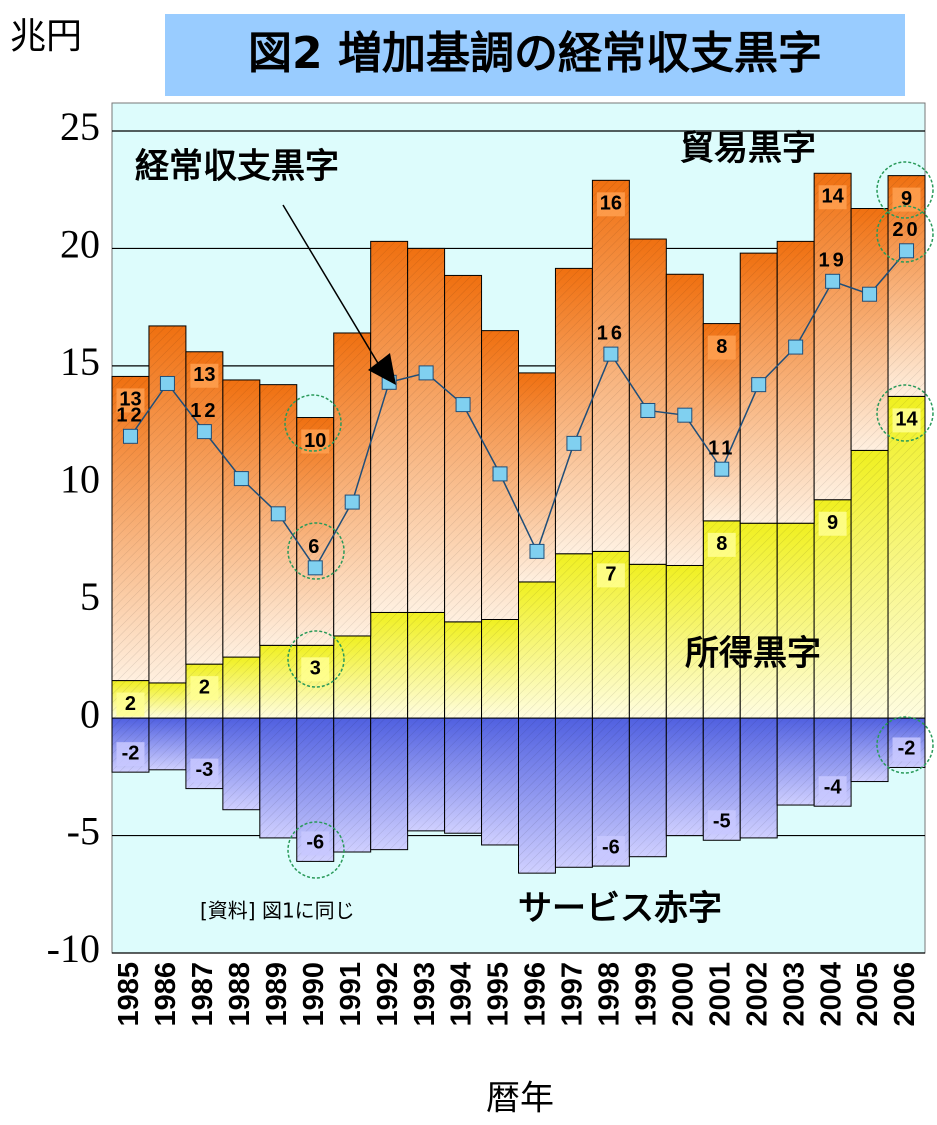 The height and width of the screenshot is (1125, 937). What do you see at coordinates (240, 994) in the screenshot?
I see `x-tick-label: 1988` at bounding box center [240, 994].